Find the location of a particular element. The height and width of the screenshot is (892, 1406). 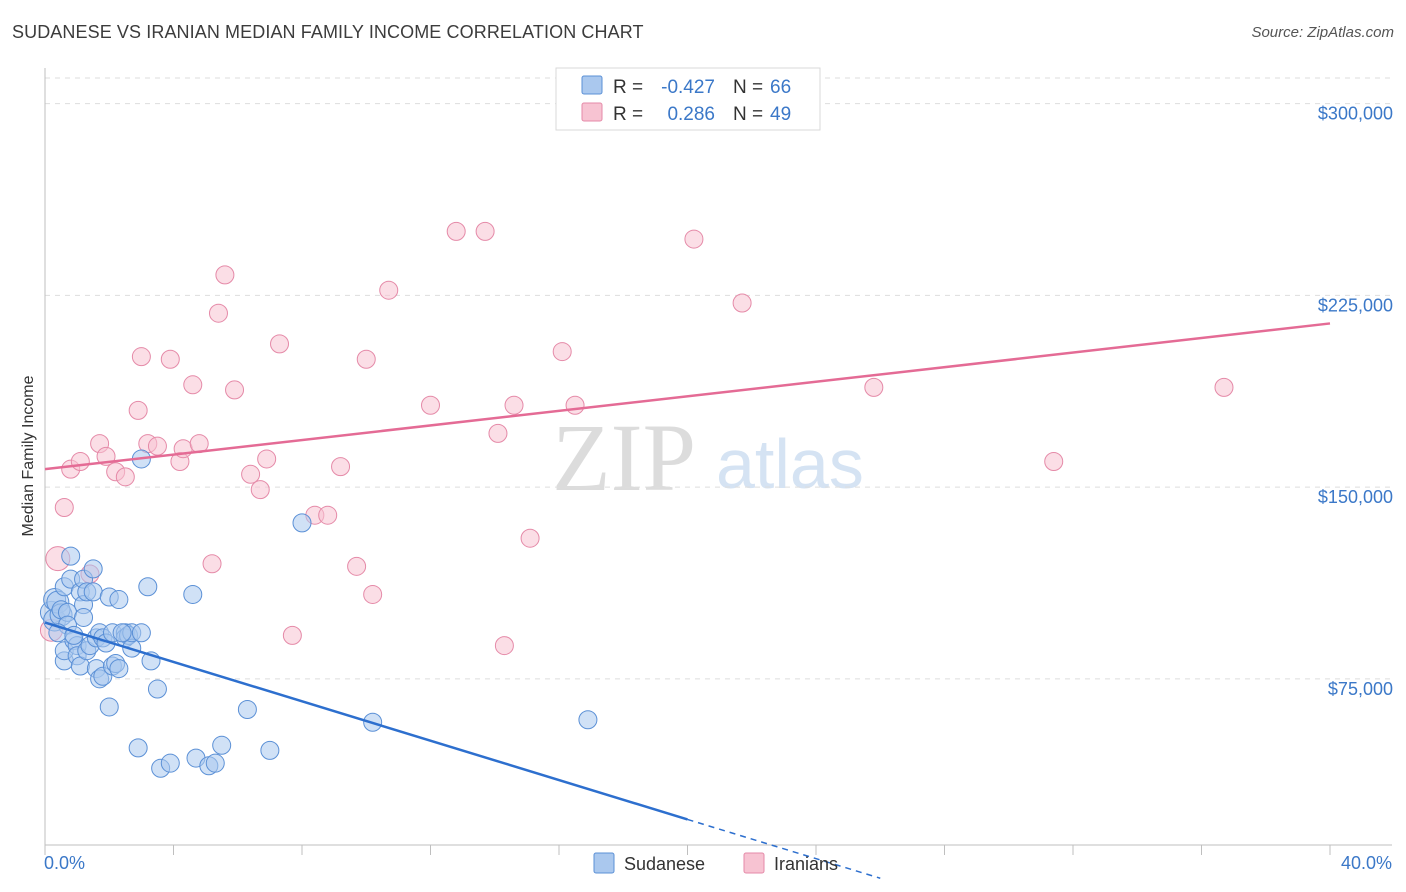

stats-legend: R = -0.427 N = 66 R = 0.286 N = 49 is located at coordinates (688, 99).